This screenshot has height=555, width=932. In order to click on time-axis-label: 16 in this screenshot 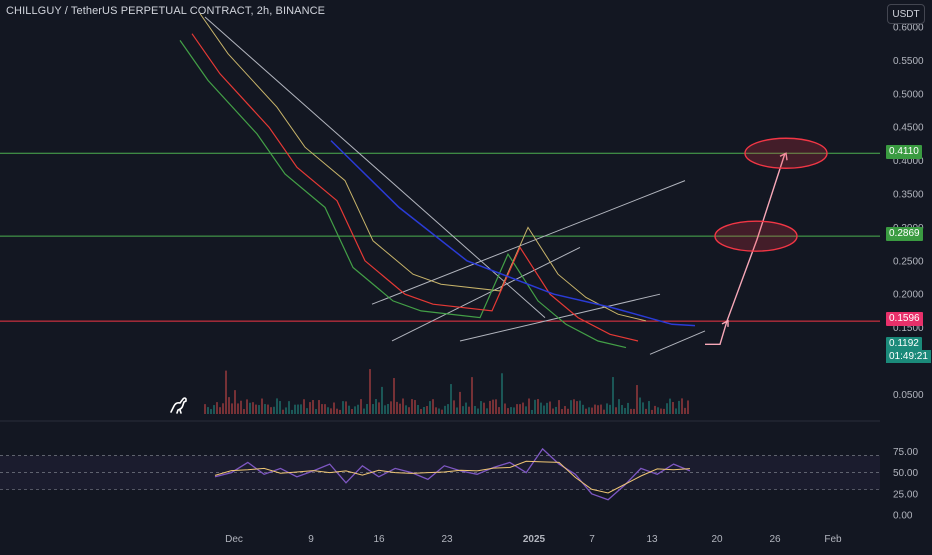, I will do `click(379, 539)`.